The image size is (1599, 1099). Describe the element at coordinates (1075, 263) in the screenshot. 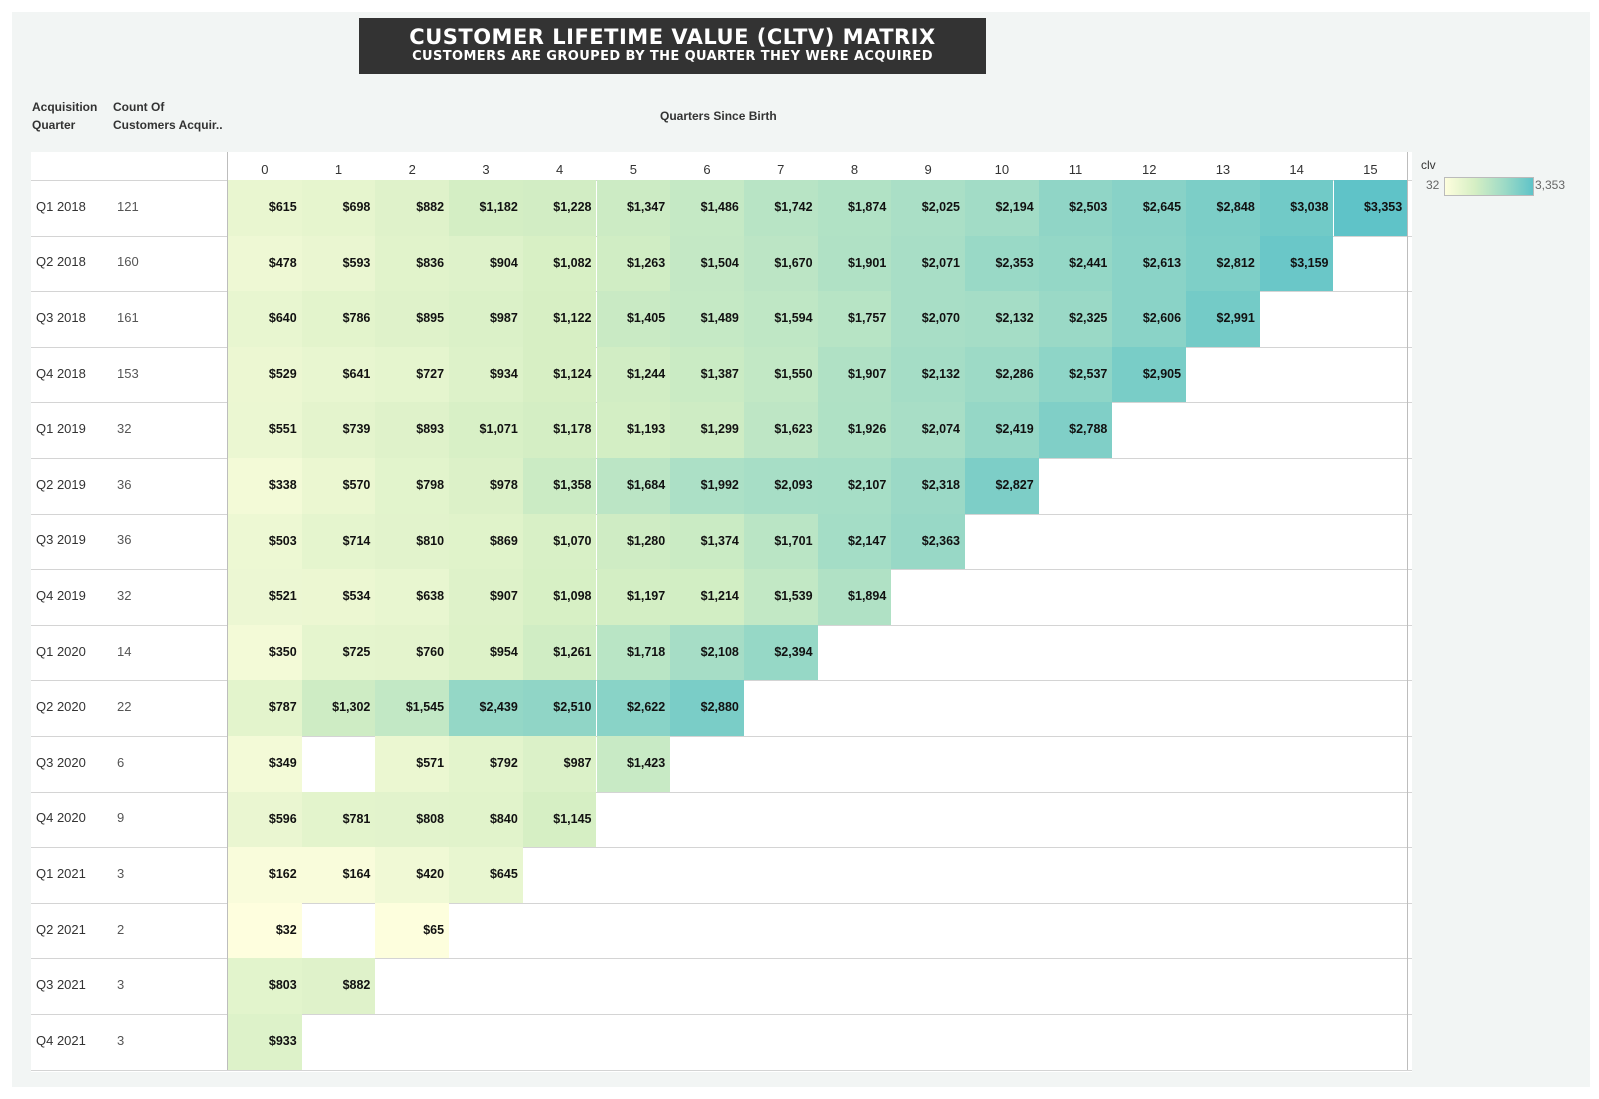

I see `heatmap-cell: $2,441` at that location.